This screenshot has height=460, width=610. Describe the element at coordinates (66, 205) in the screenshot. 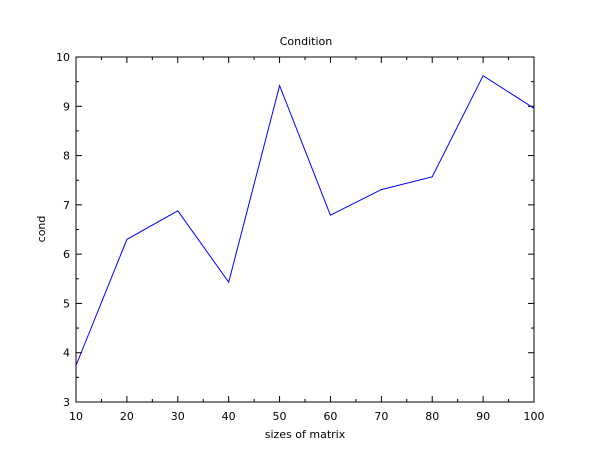

I see `y-tick-label: 7` at that location.